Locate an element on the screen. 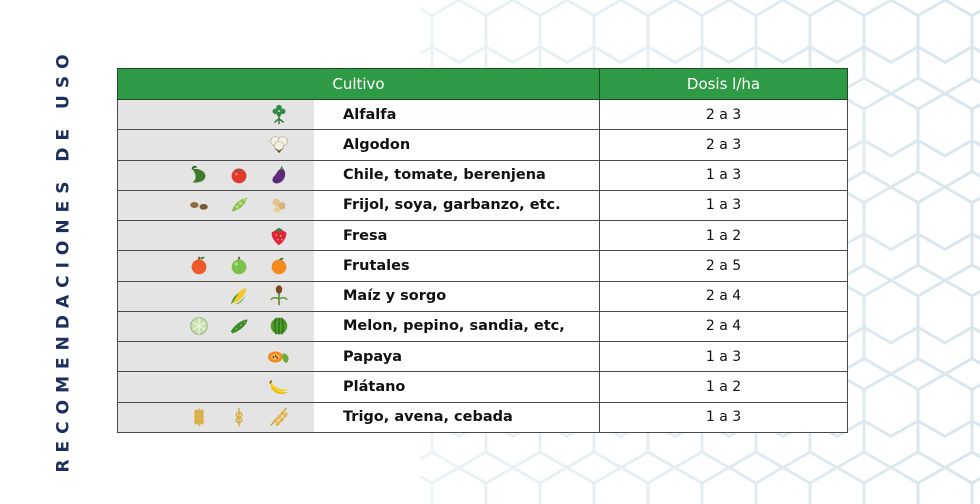 The width and height of the screenshot is (980, 504). chili-pepper-icon is located at coordinates (198, 174).